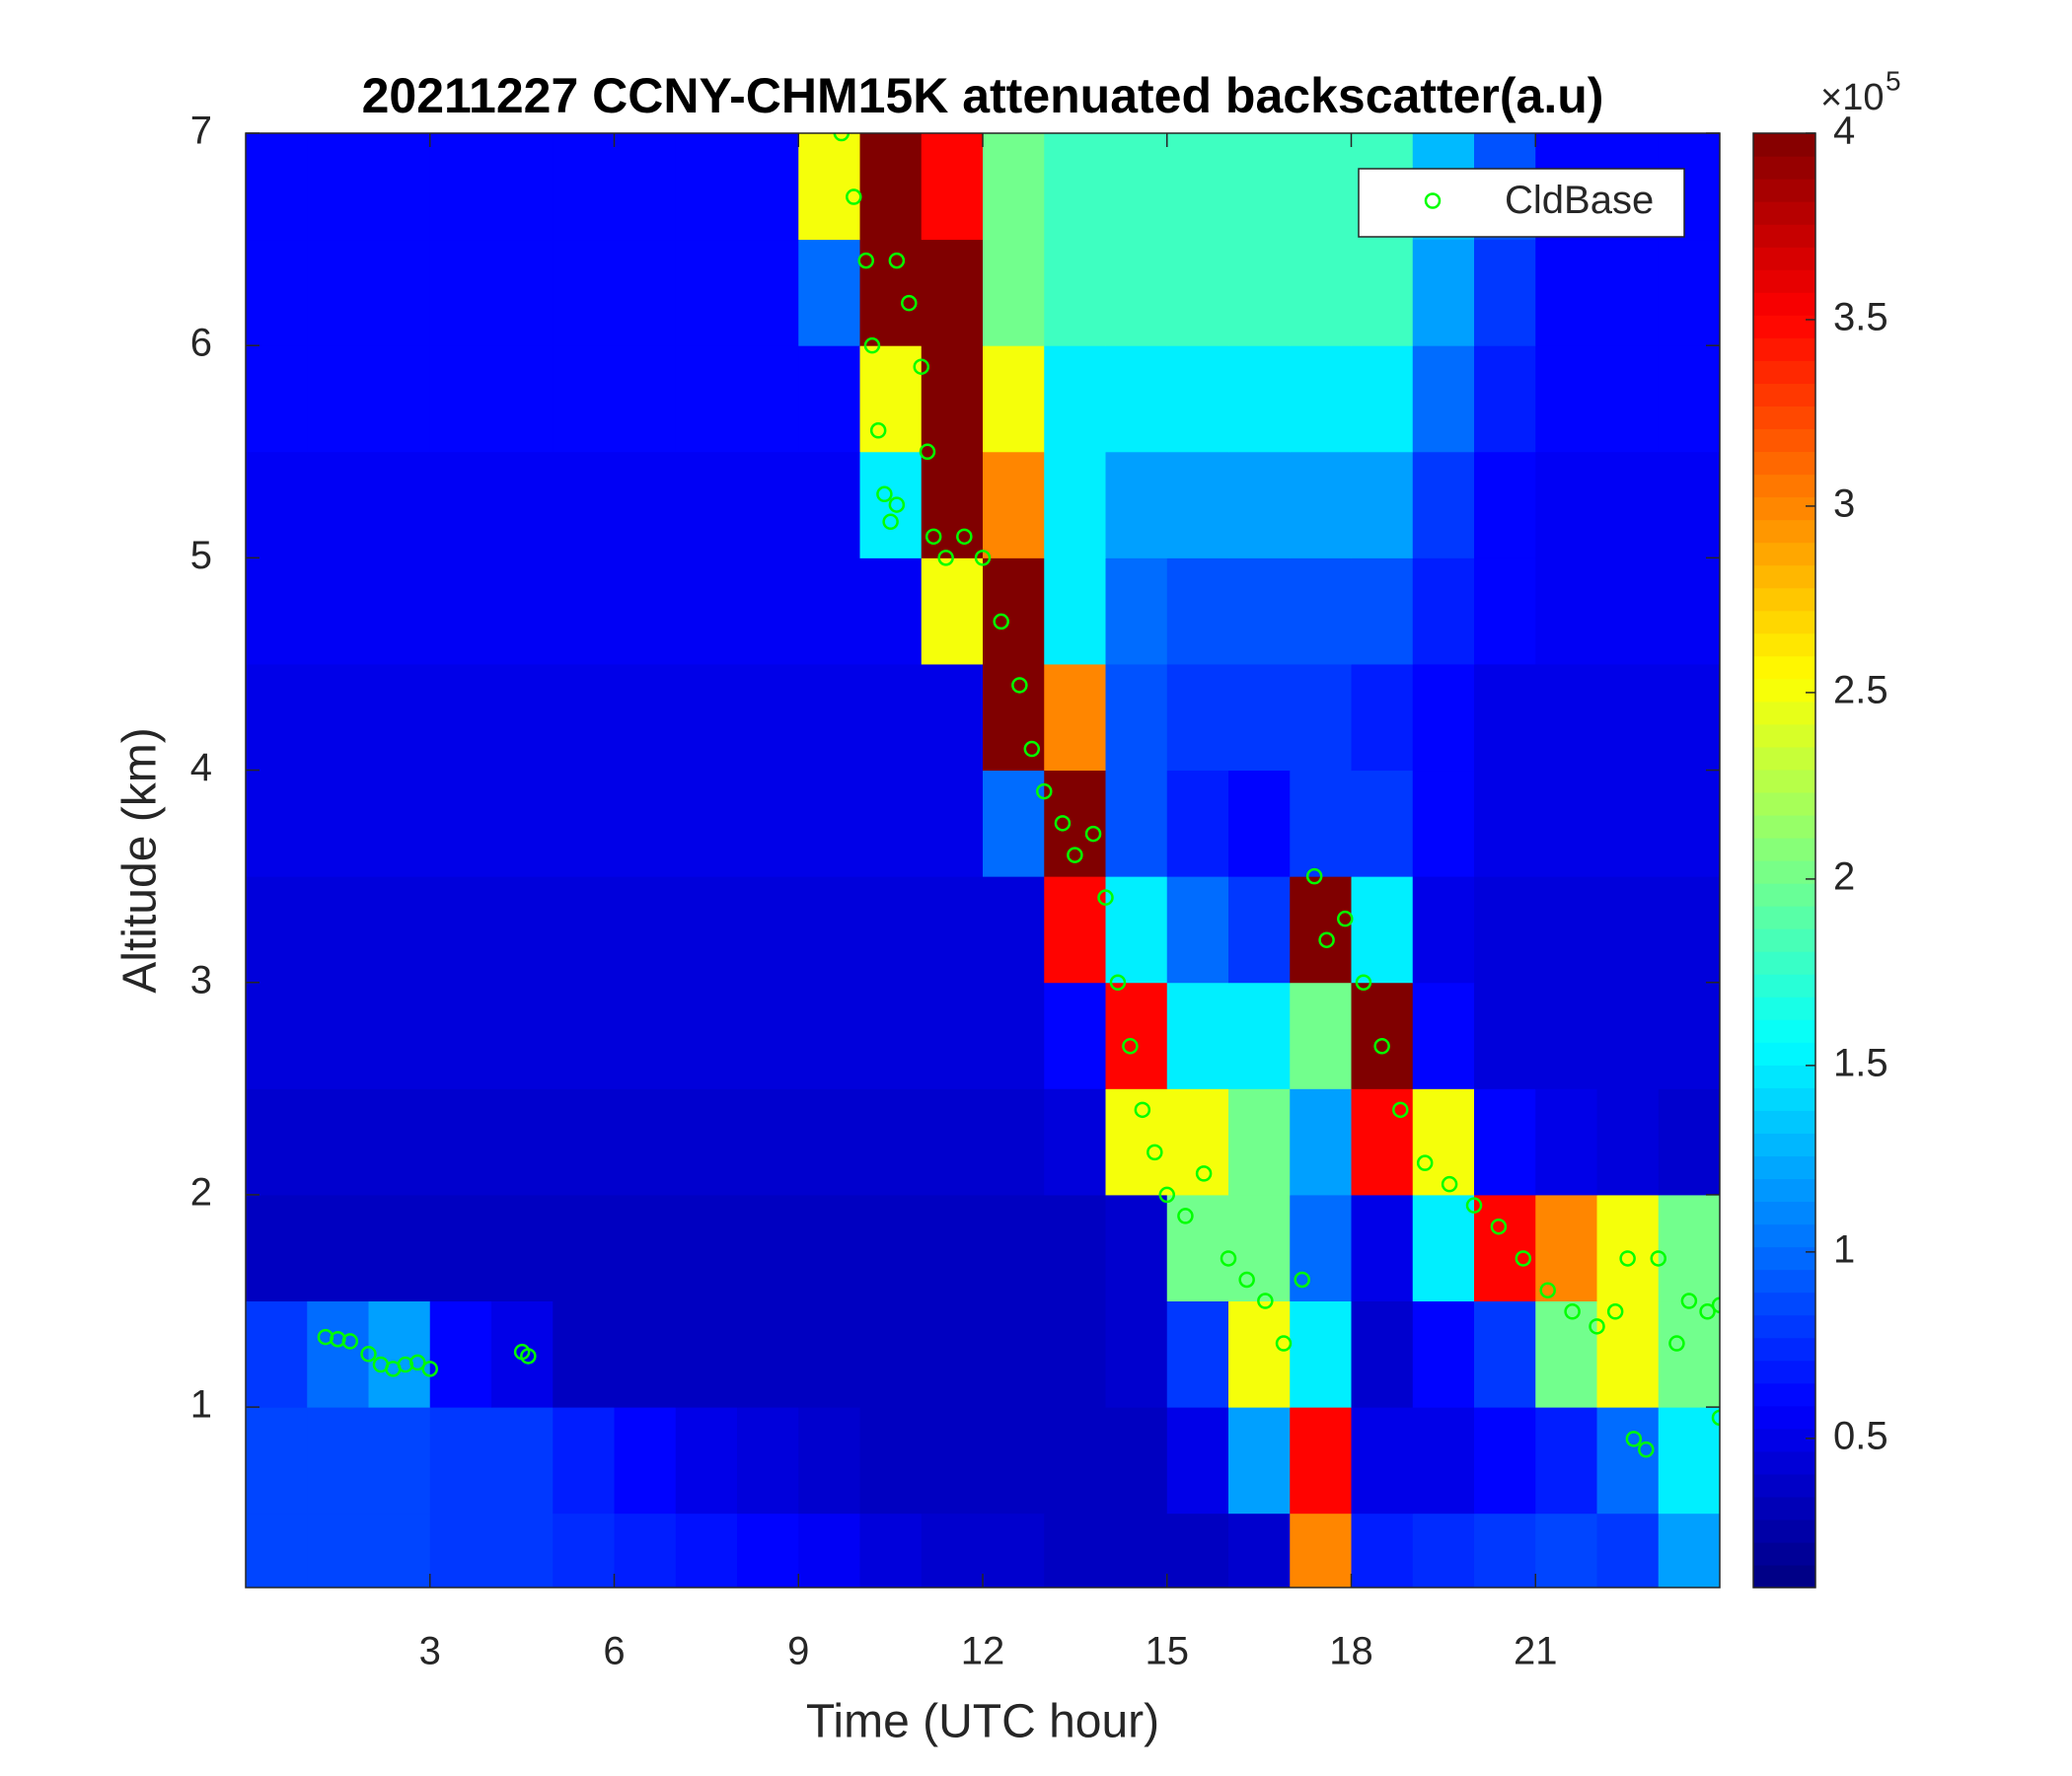 Image resolution: width=2072 pixels, height=1776 pixels. I want to click on colorbar-frame, so click(1784, 861).